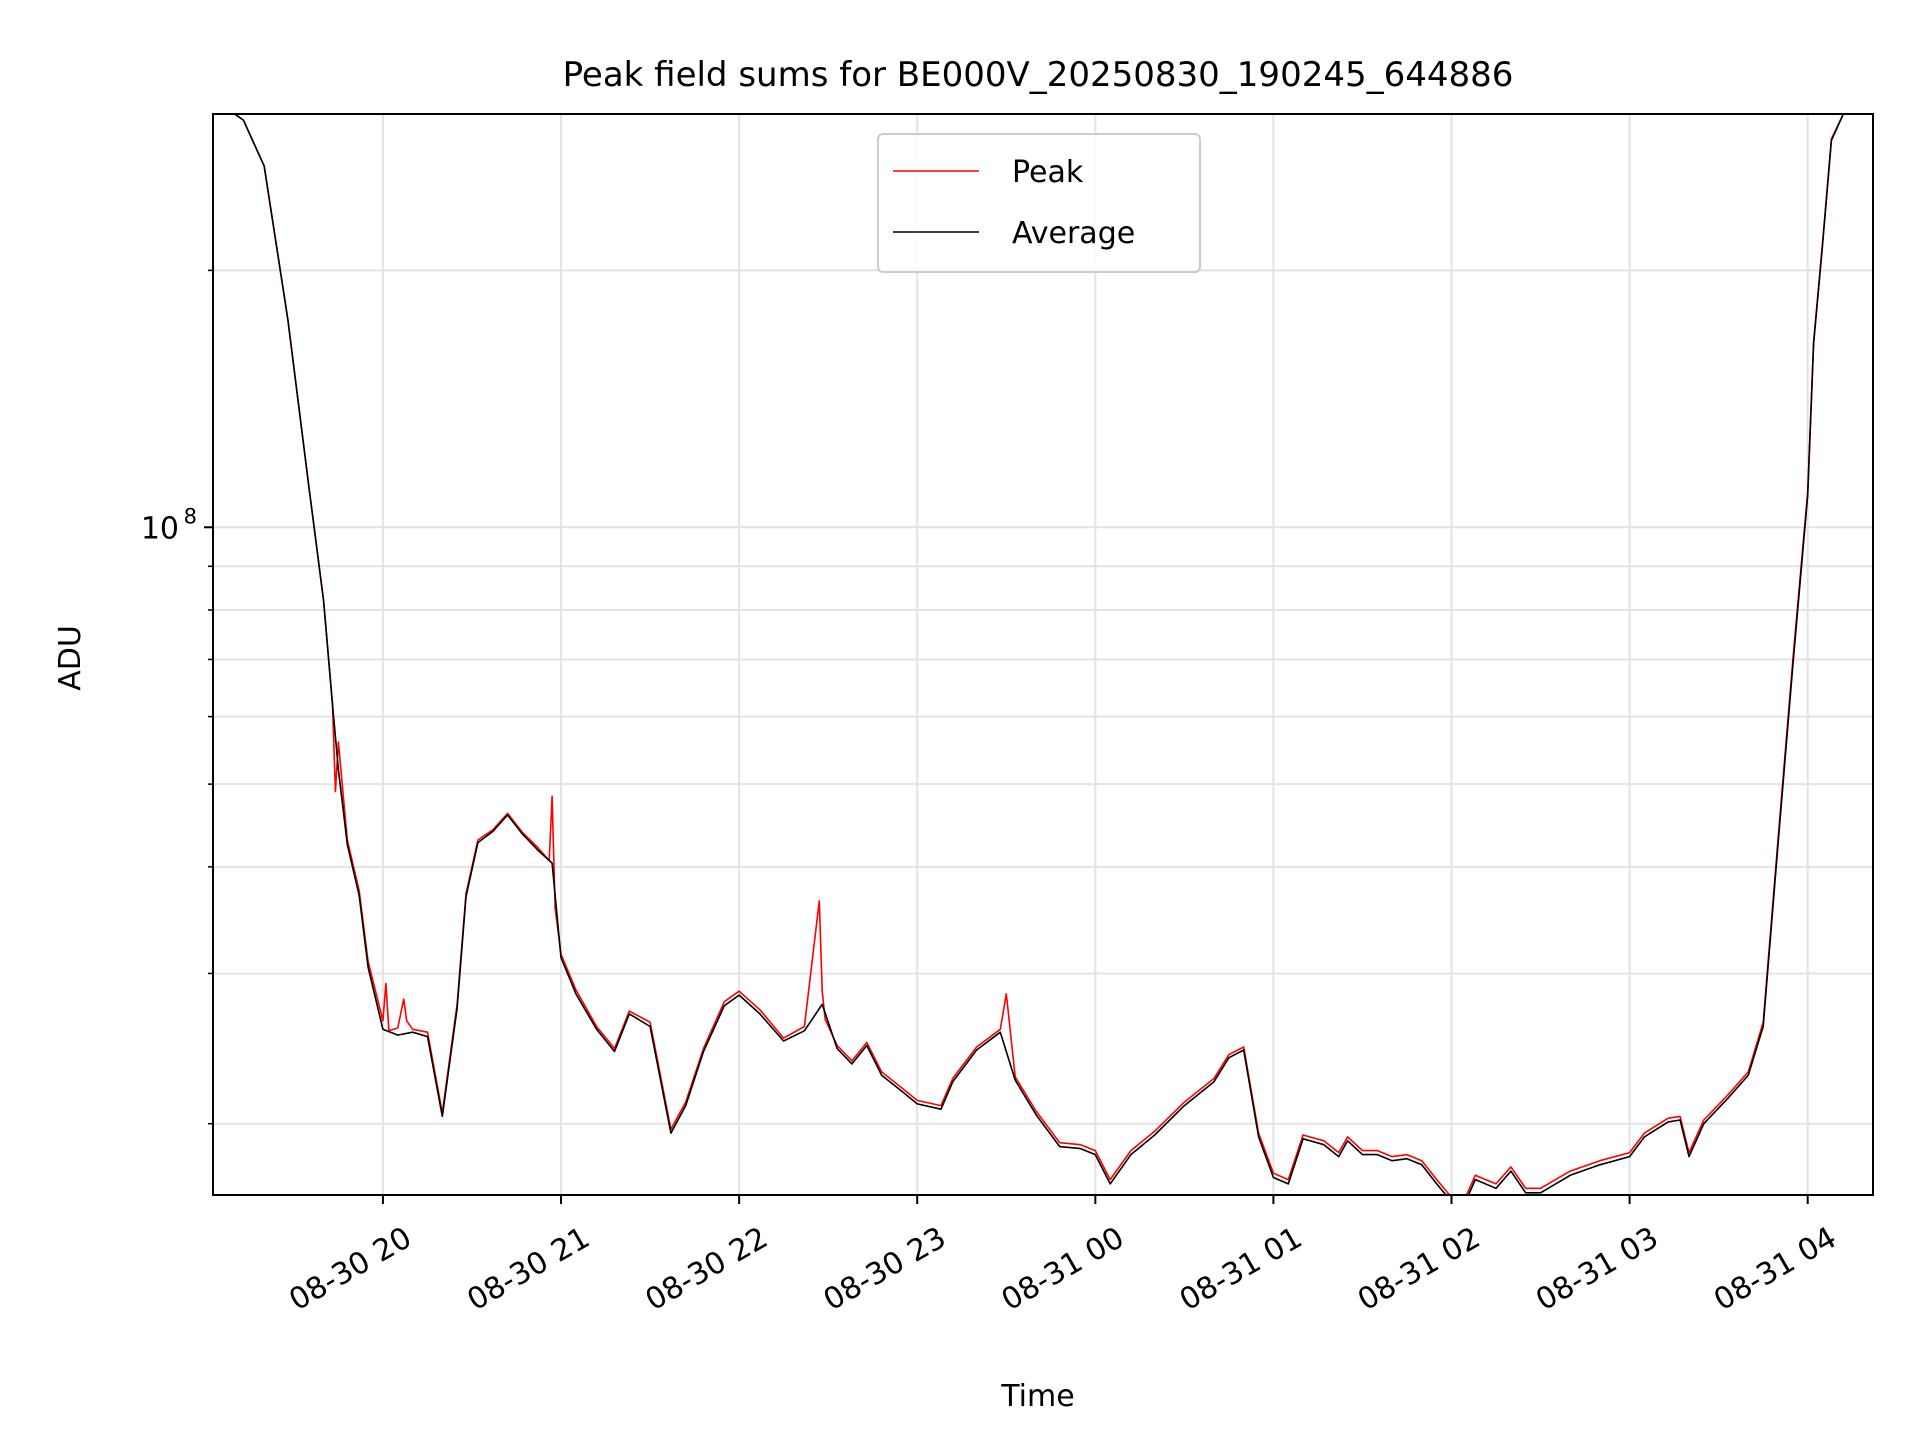 The height and width of the screenshot is (1444, 1920). What do you see at coordinates (177, 697) in the screenshot?
I see `y-axis: 10 8` at bounding box center [177, 697].